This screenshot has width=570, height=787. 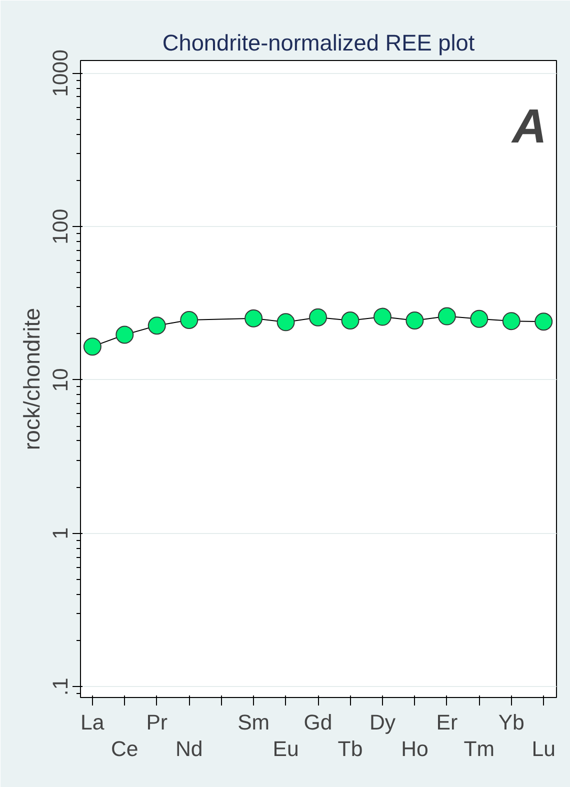 What do you see at coordinates (92, 722) in the screenshot?
I see `x-tick-label: La` at bounding box center [92, 722].